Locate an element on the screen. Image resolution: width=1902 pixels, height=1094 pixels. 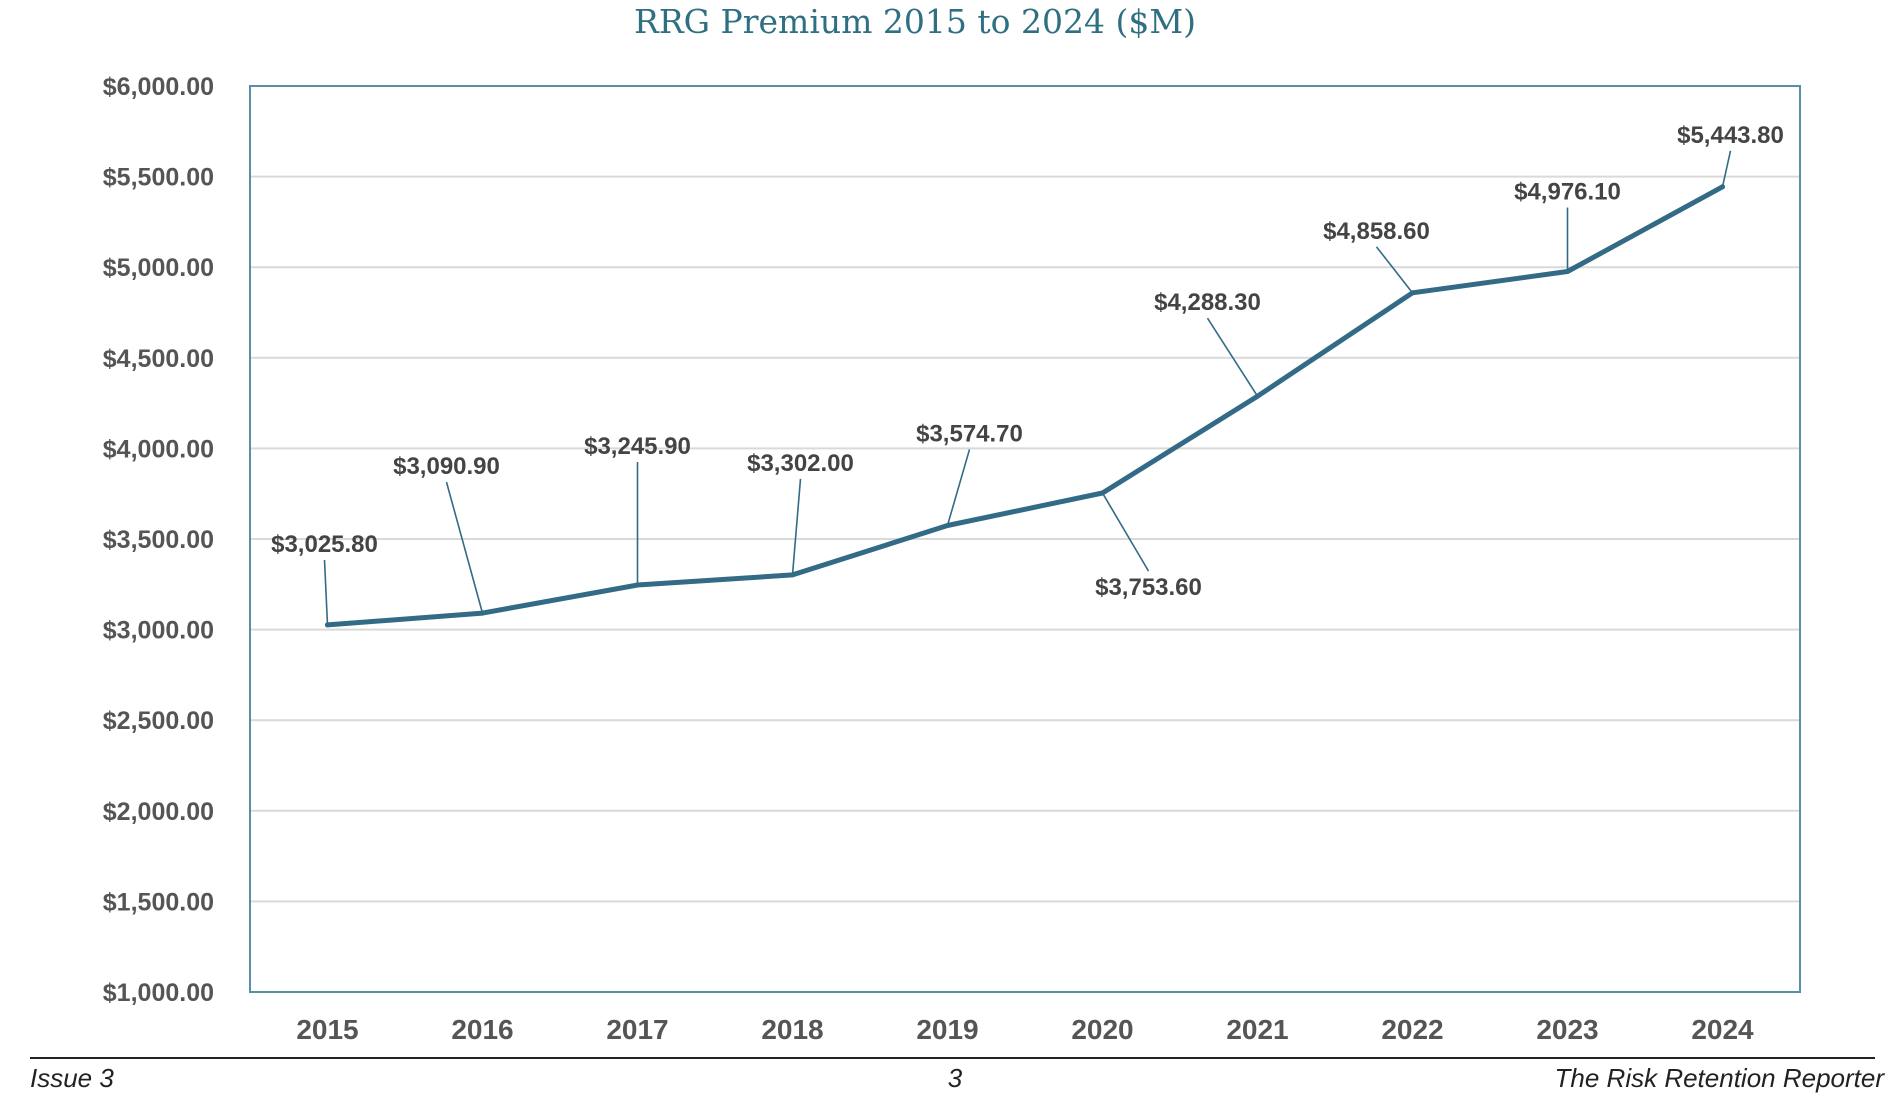
data-label: $5,443.80 is located at coordinates (1730, 135).